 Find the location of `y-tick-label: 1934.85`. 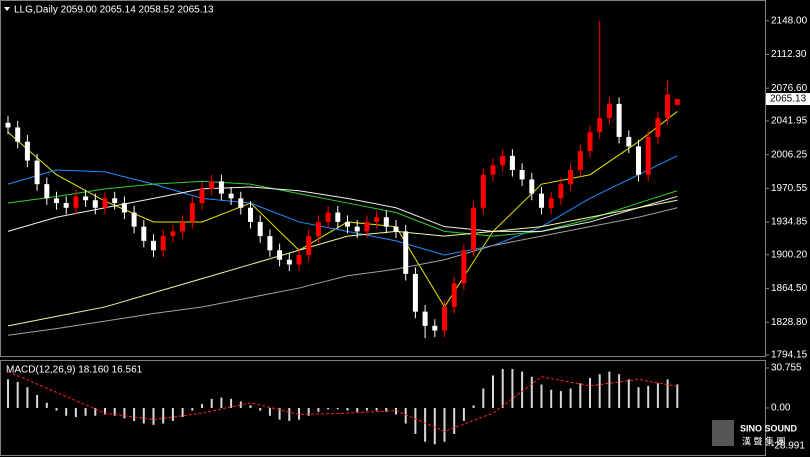

y-tick-label: 1934.85 is located at coordinates (789, 222).